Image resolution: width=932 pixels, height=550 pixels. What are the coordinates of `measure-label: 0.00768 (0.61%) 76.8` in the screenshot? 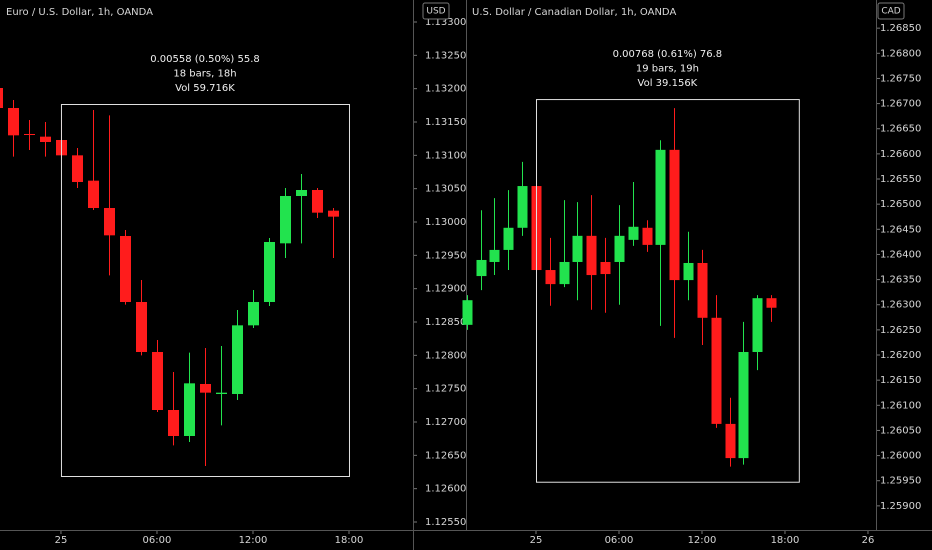 It's located at (668, 54).